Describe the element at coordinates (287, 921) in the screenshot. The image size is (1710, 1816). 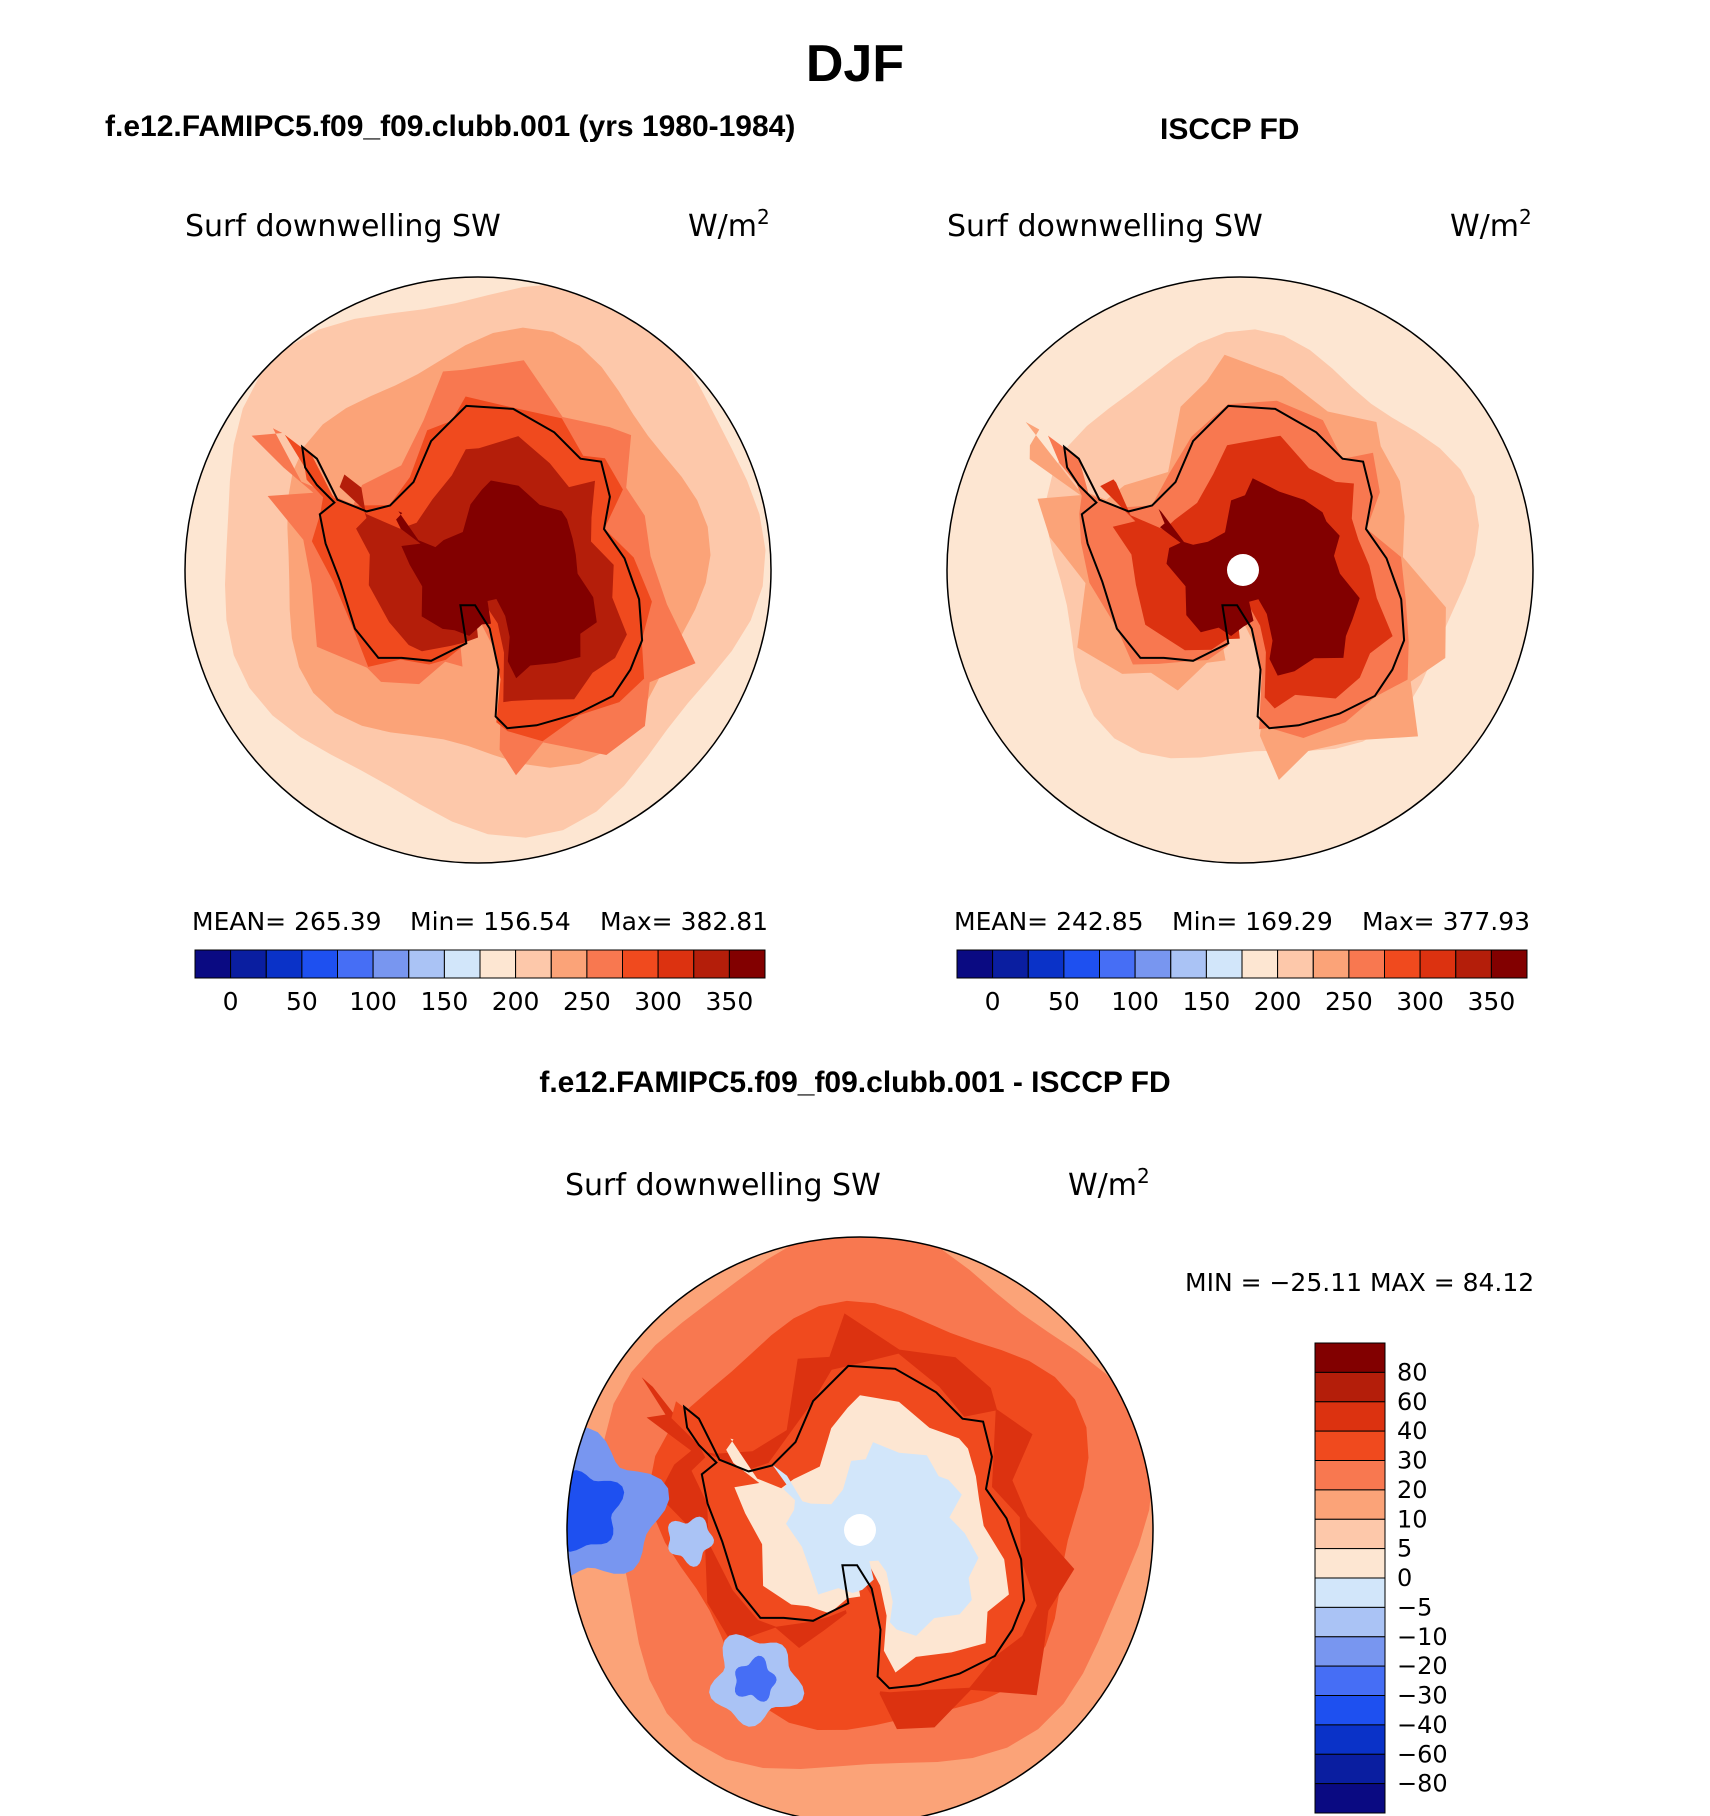
I see `stats-mean: MEAN= 265.39` at that location.